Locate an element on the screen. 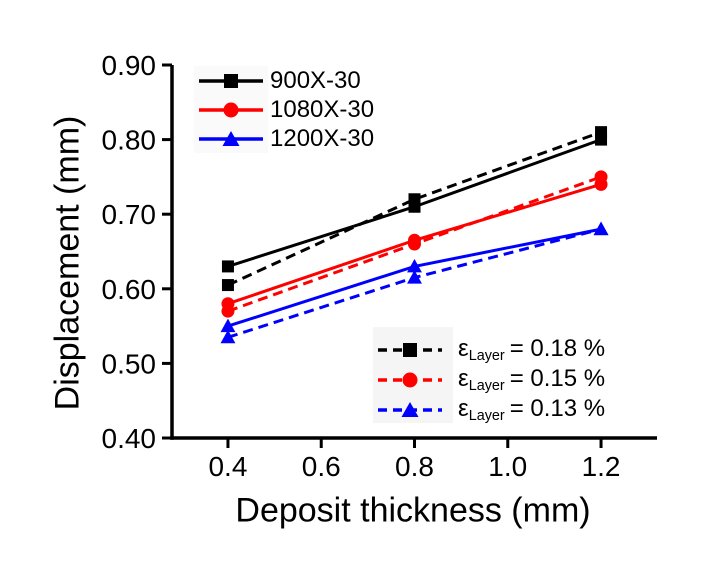  y-tick-label: 0.50 is located at coordinates (129, 363).